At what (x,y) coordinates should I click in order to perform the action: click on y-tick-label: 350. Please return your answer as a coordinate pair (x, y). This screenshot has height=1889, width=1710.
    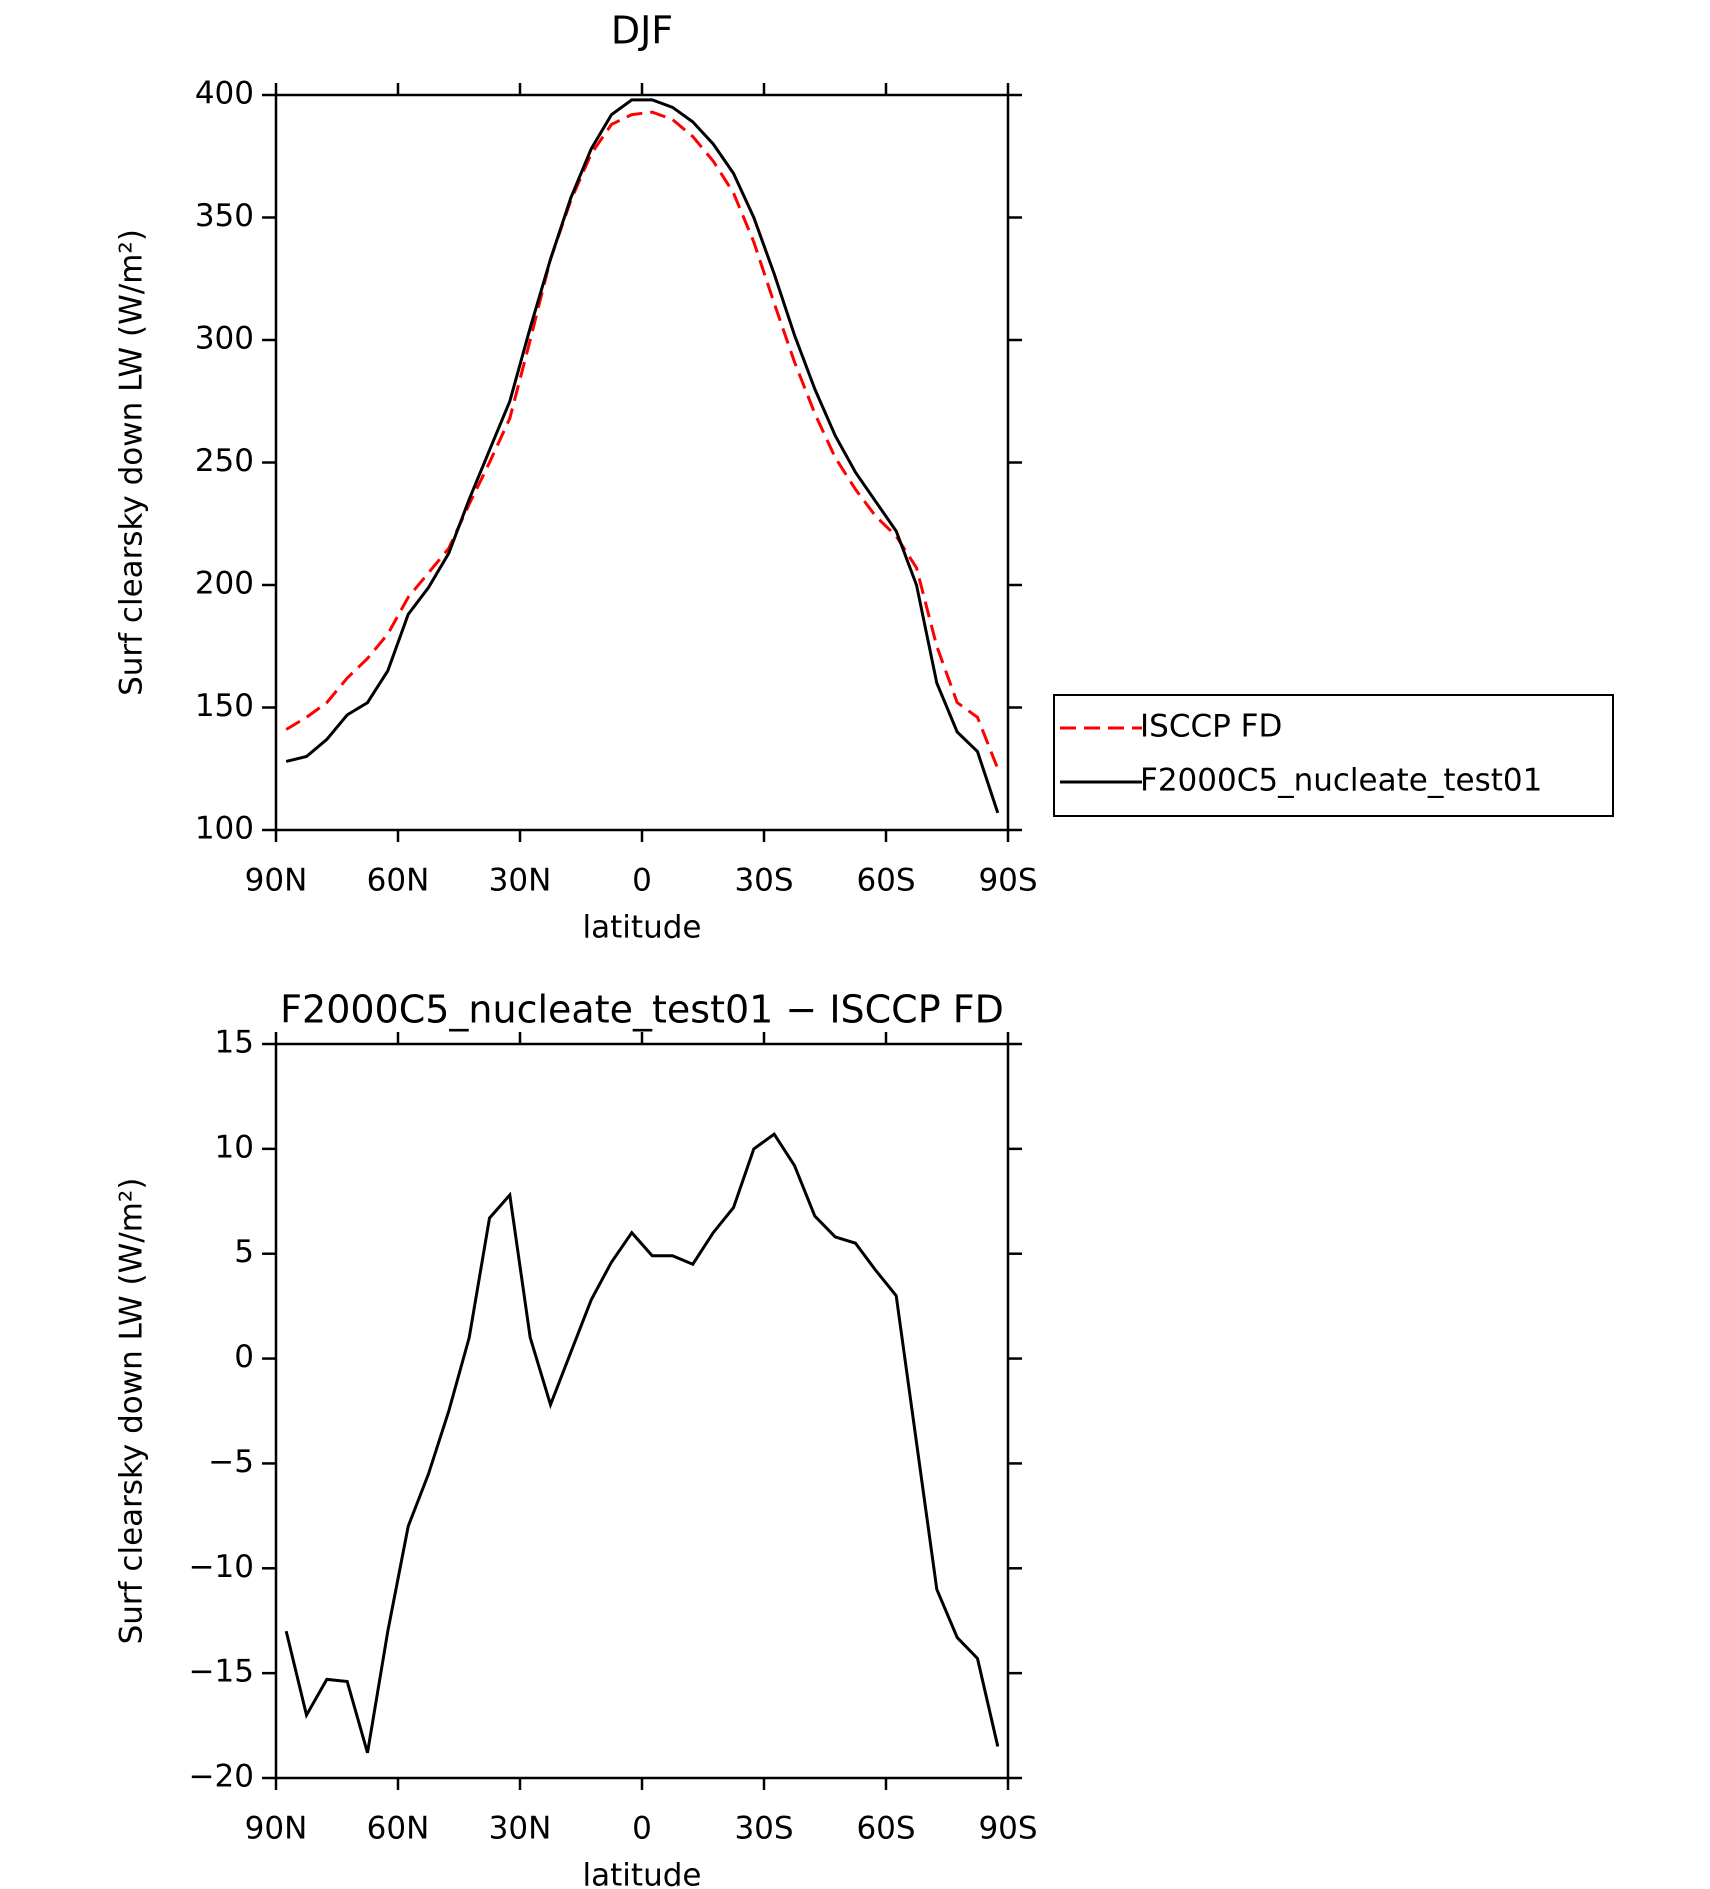
    Looking at the image, I should click on (224, 216).